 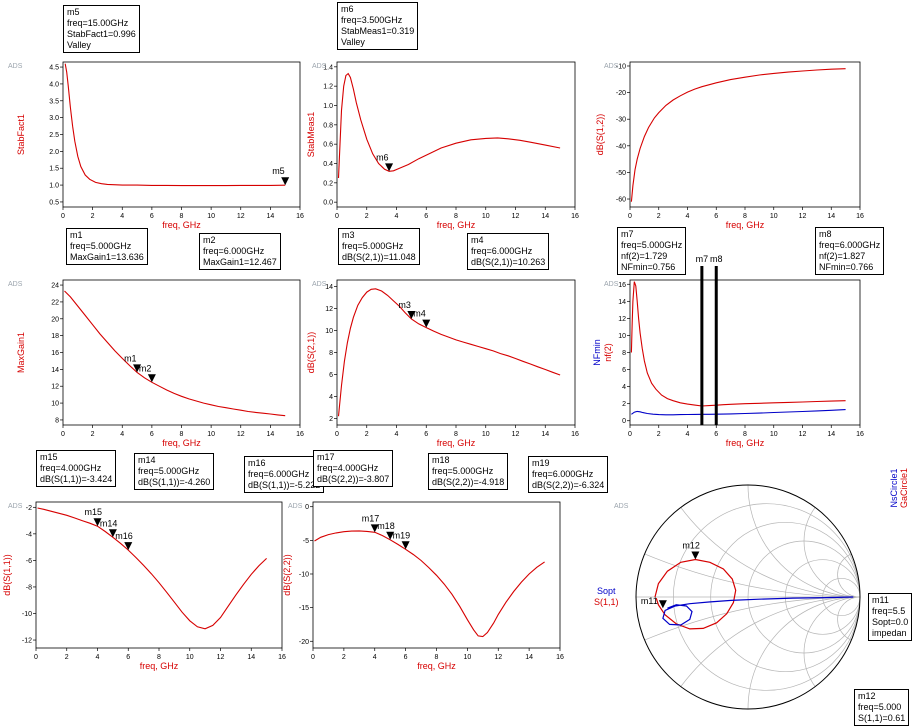 I want to click on y-tick-label: -20, so click(x=304, y=642).